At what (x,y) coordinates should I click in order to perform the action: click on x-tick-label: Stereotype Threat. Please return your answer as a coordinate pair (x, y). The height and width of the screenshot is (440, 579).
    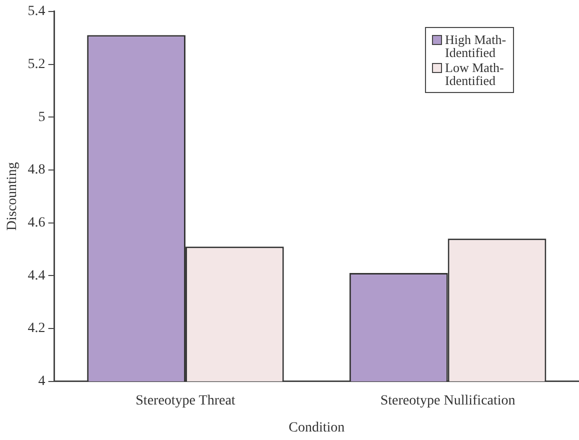
    Looking at the image, I should click on (186, 400).